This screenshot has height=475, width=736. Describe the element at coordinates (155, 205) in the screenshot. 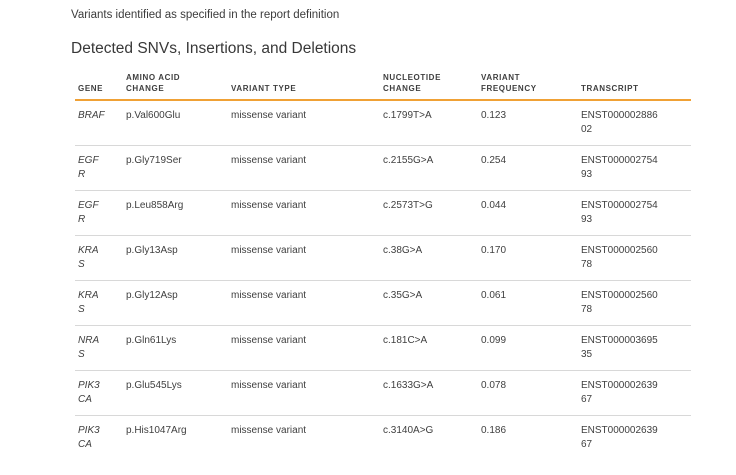

I see `cell-amino-acid-change: p.Leu858Arg` at that location.